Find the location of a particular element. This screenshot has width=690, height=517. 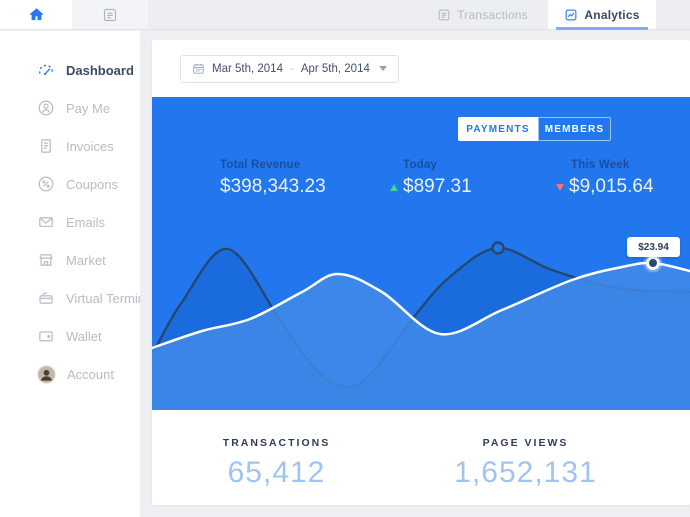

analytics-check-icon is located at coordinates (571, 14).